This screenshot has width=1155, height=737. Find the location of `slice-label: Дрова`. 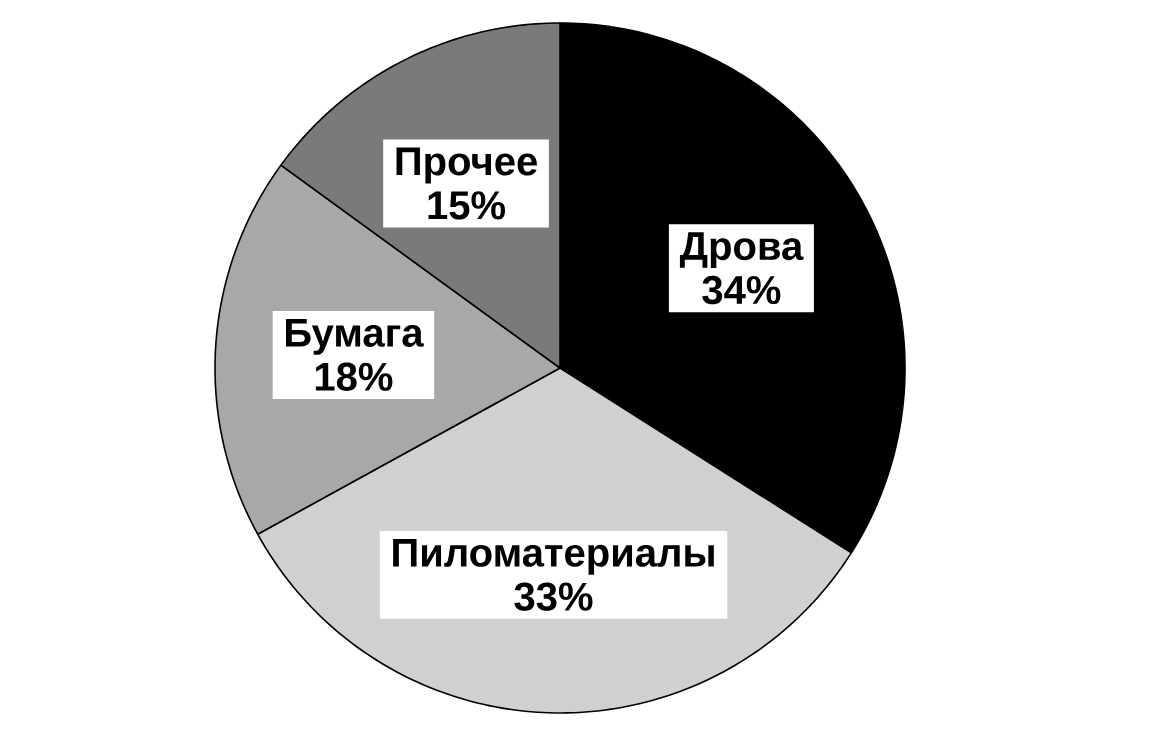

slice-label: Дрова is located at coordinates (741, 250).